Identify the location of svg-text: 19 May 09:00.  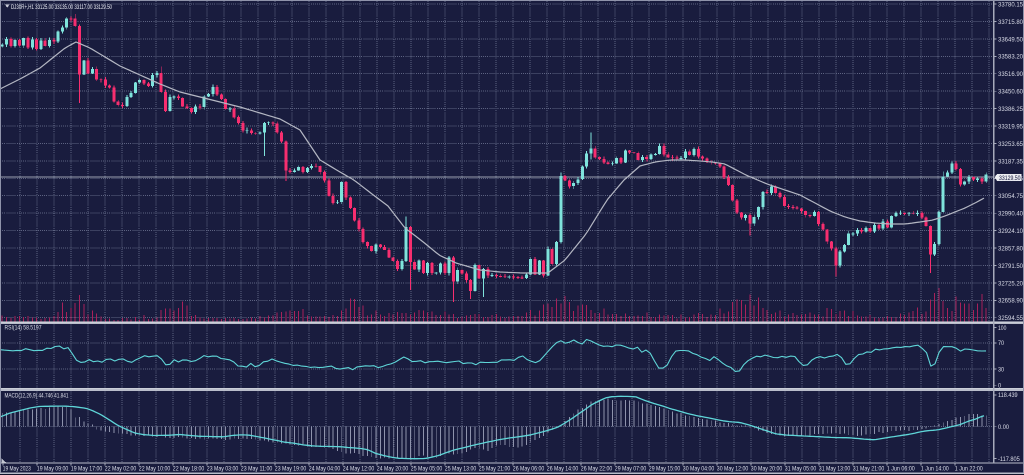
(53, 469).